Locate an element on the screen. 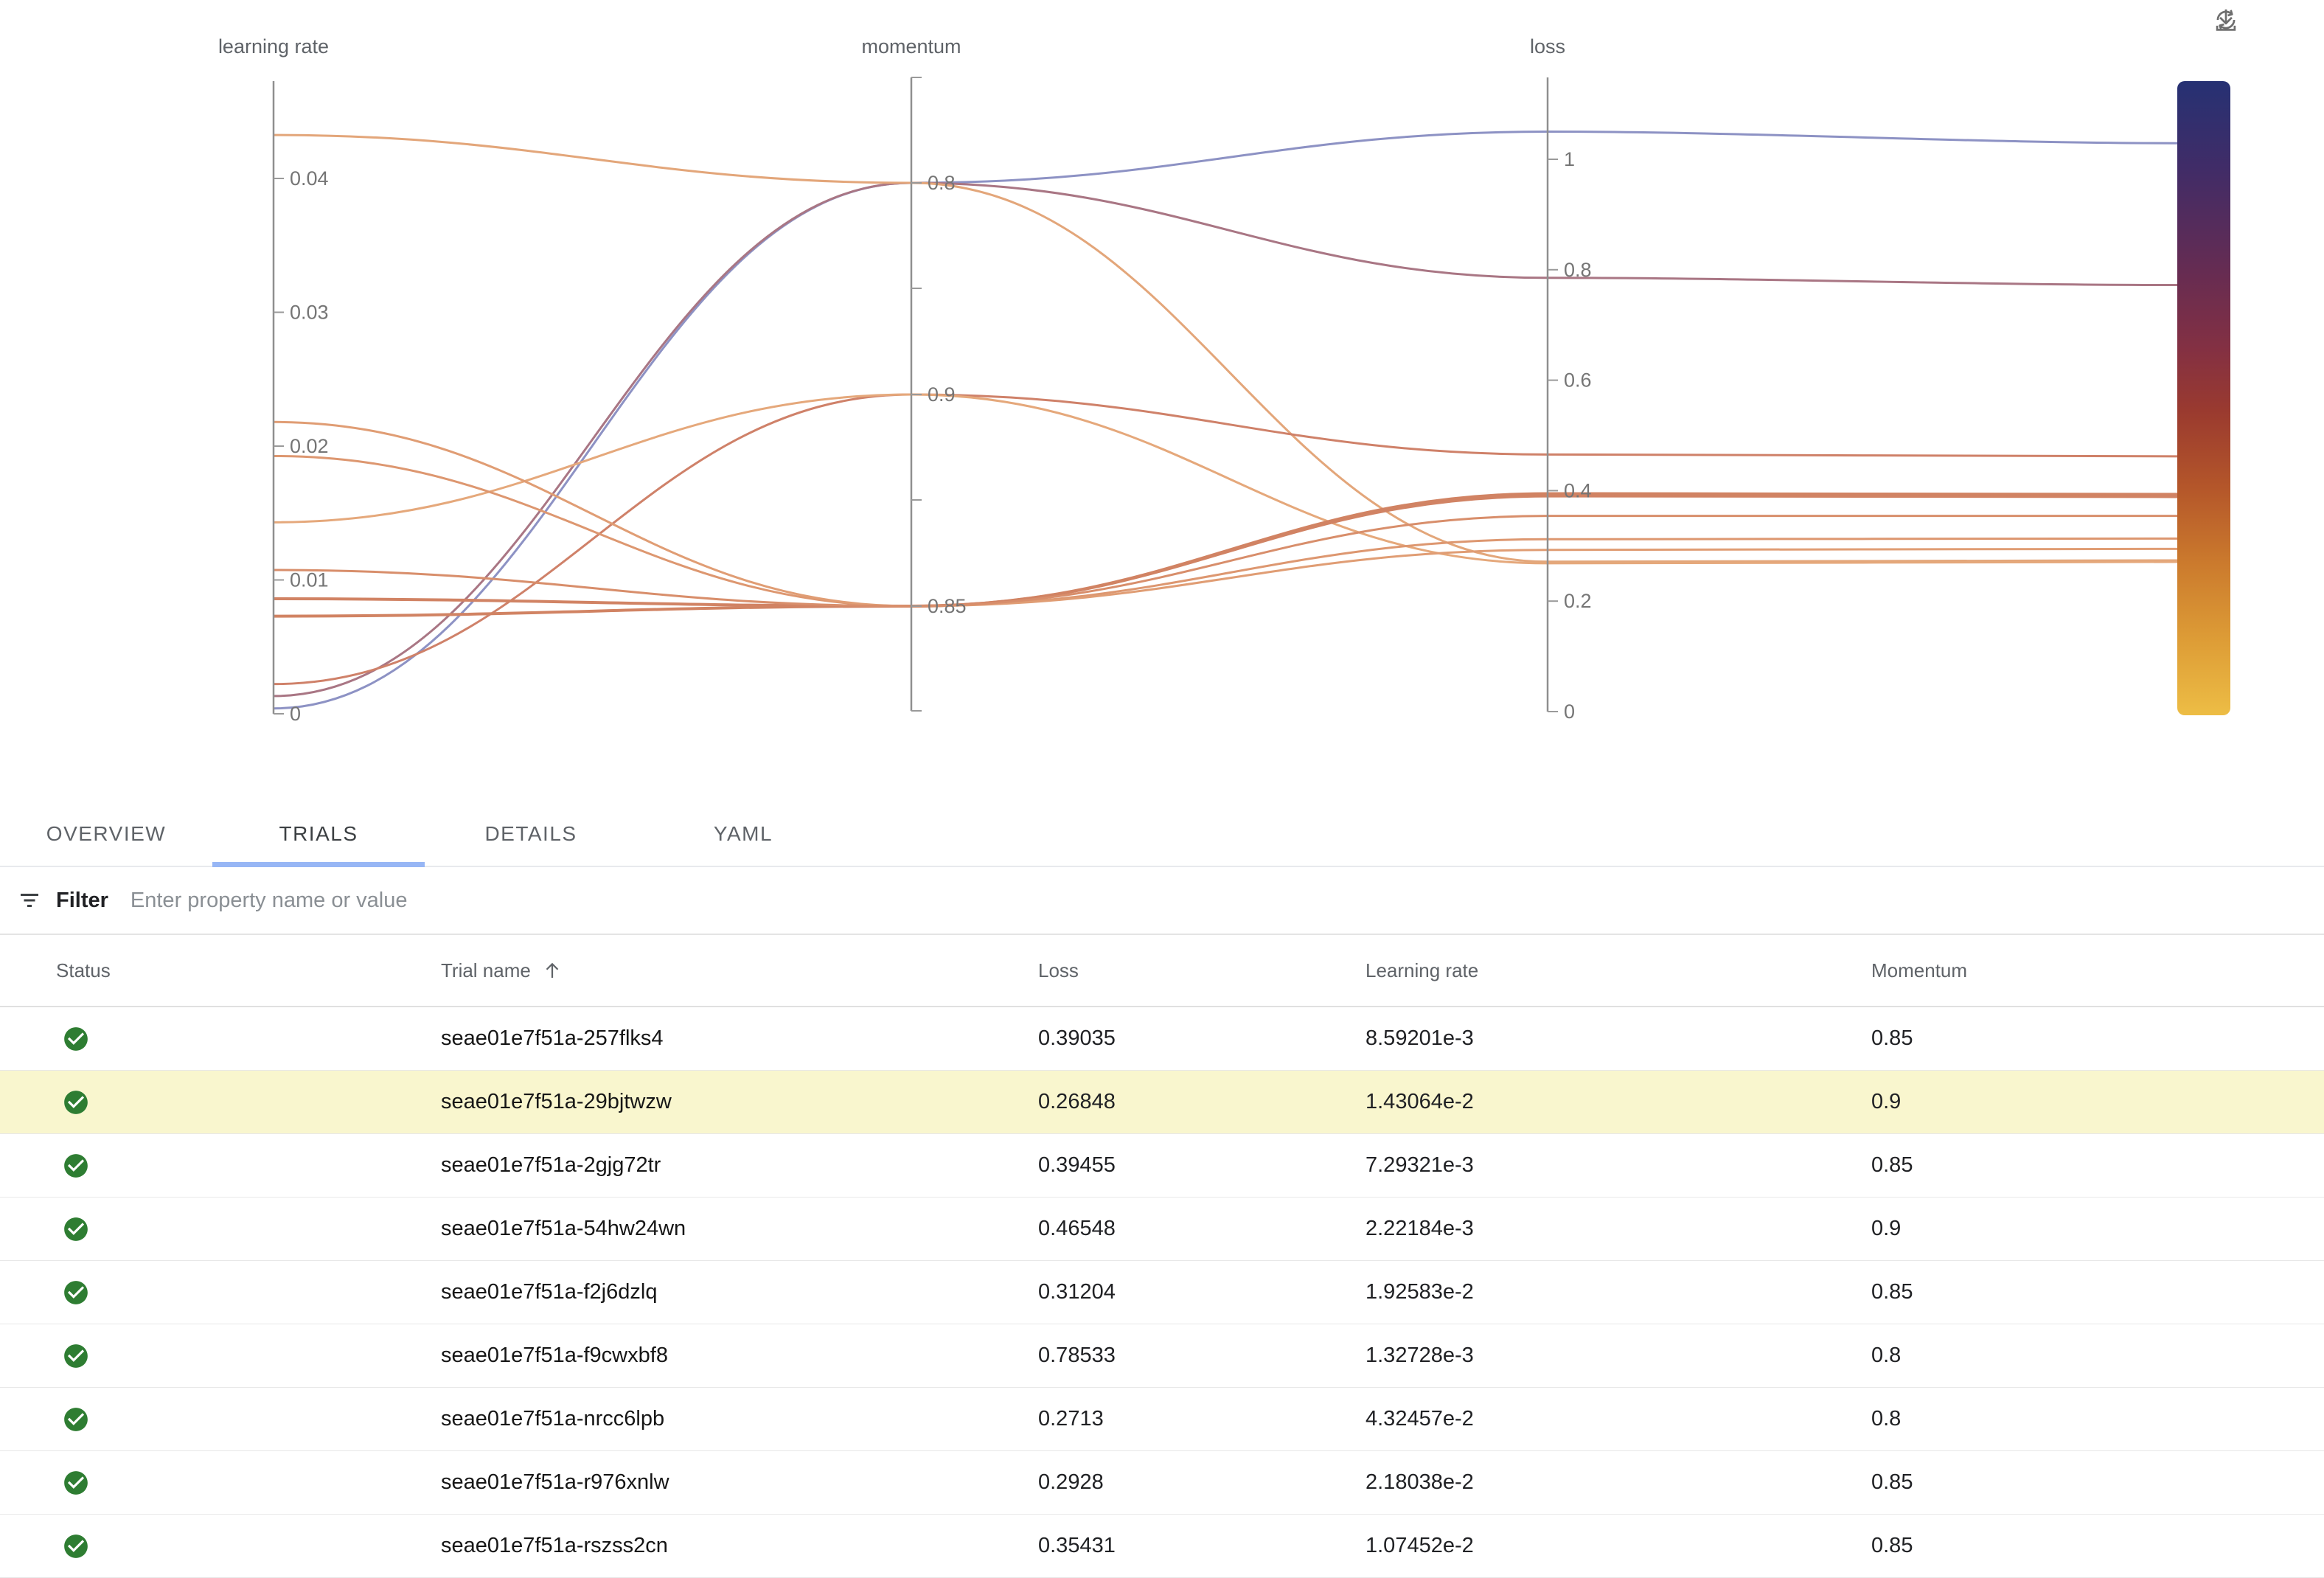 Image resolution: width=2324 pixels, height=1578 pixels. filter-label: Filter is located at coordinates (82, 900).